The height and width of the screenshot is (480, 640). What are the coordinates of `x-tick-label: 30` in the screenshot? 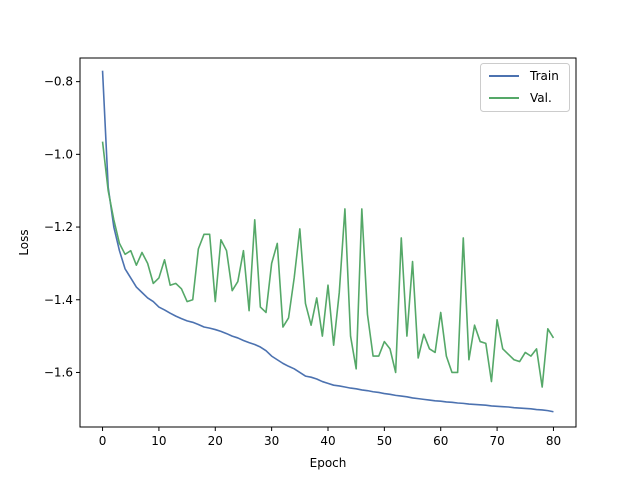 It's located at (271, 441).